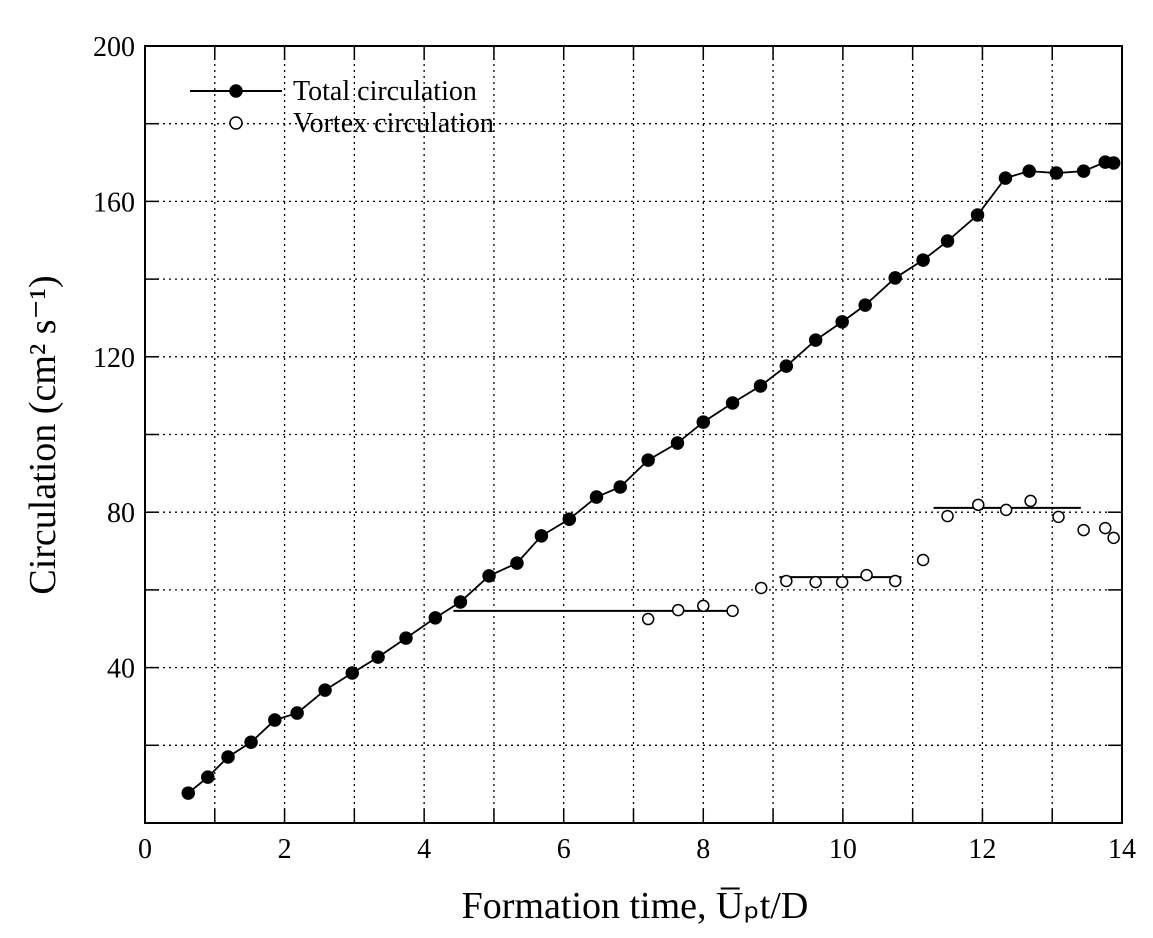  What do you see at coordinates (385, 91) in the screenshot?
I see `legend-label: Total circulation` at bounding box center [385, 91].